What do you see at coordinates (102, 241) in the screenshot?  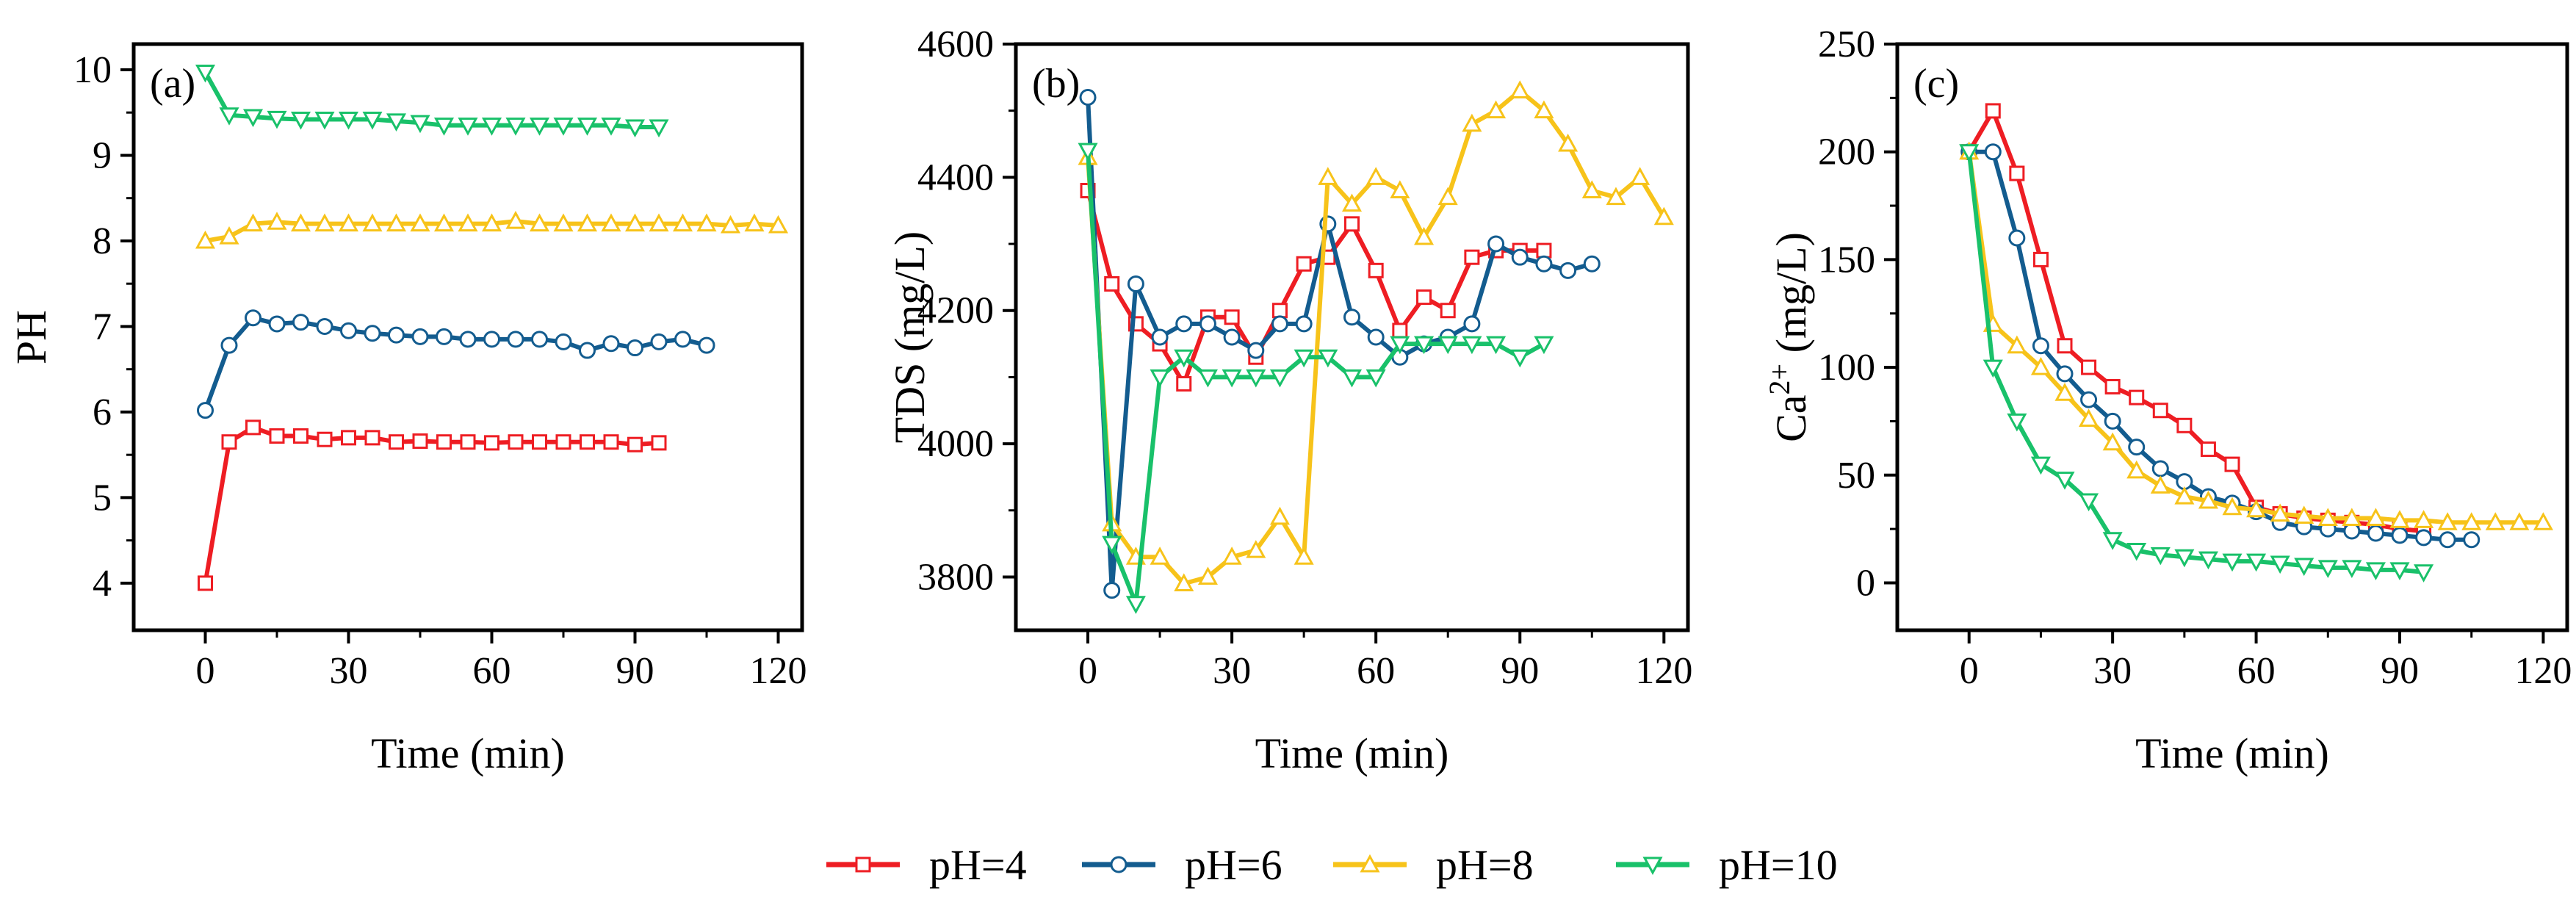 I see `y-tick-label: 8` at bounding box center [102, 241].